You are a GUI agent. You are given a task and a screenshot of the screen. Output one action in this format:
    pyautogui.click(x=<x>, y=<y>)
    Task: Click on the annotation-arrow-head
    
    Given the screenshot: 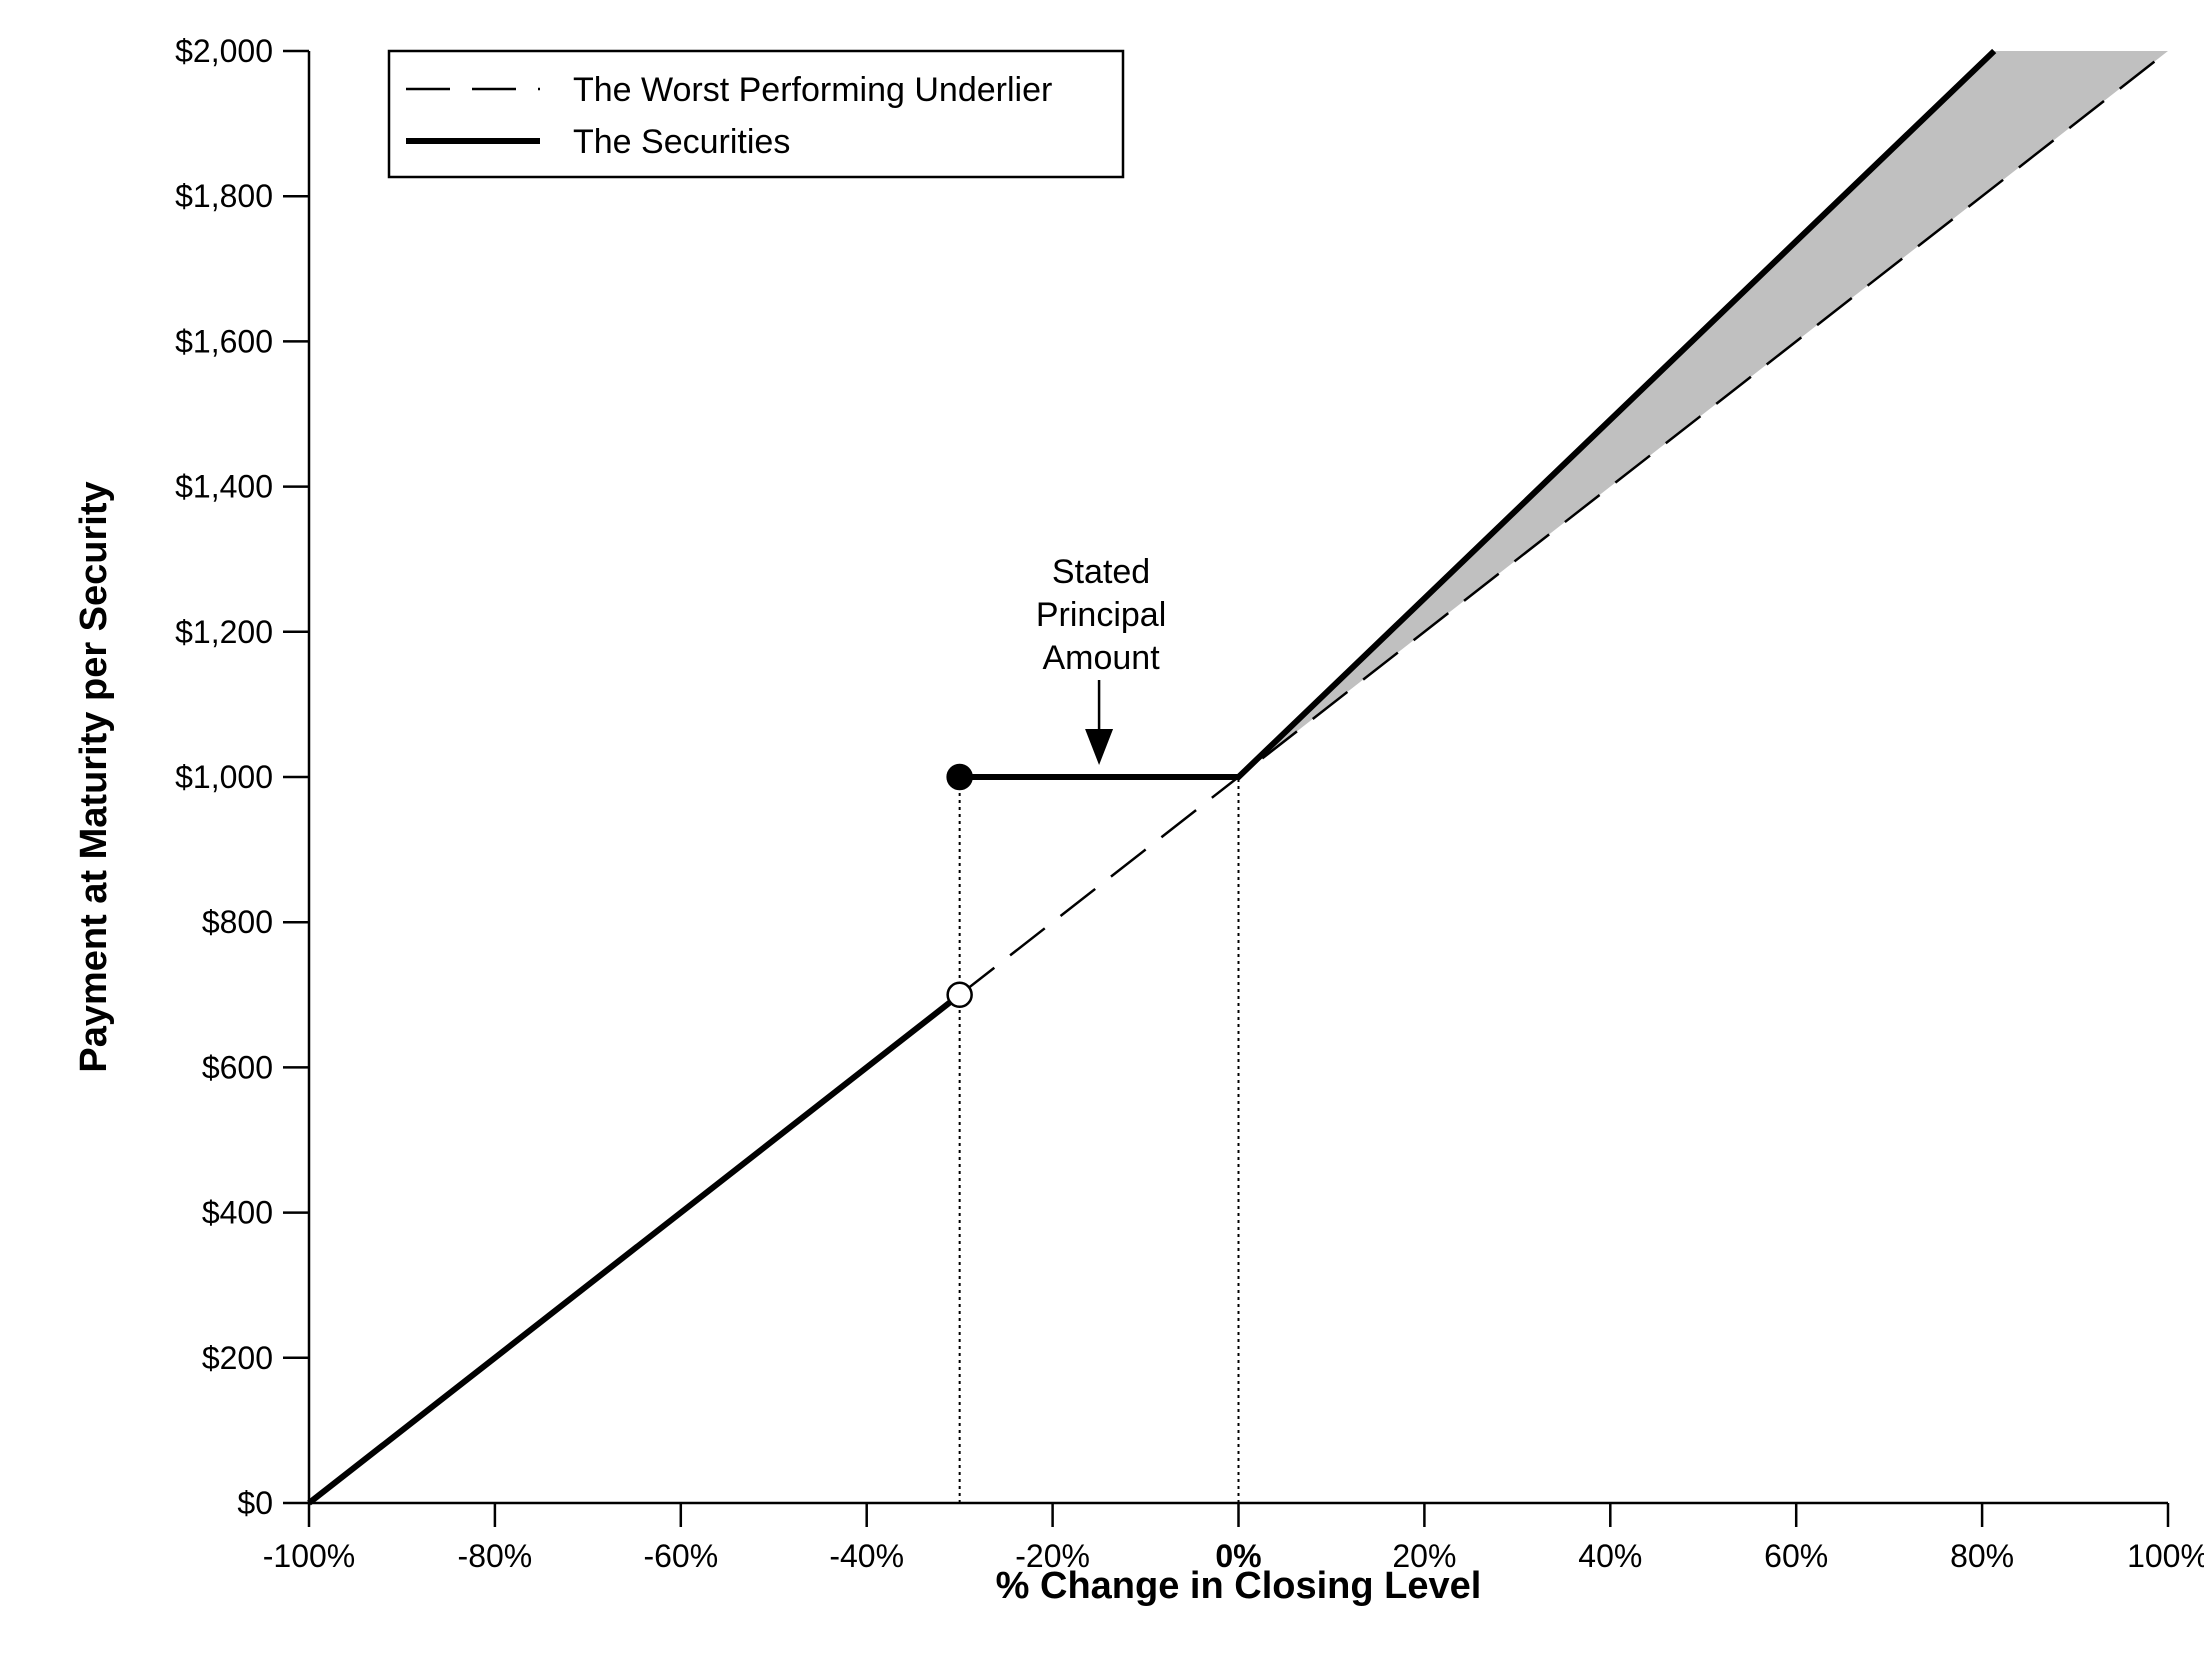 What is the action you would take?
    pyautogui.click(x=1099, y=747)
    